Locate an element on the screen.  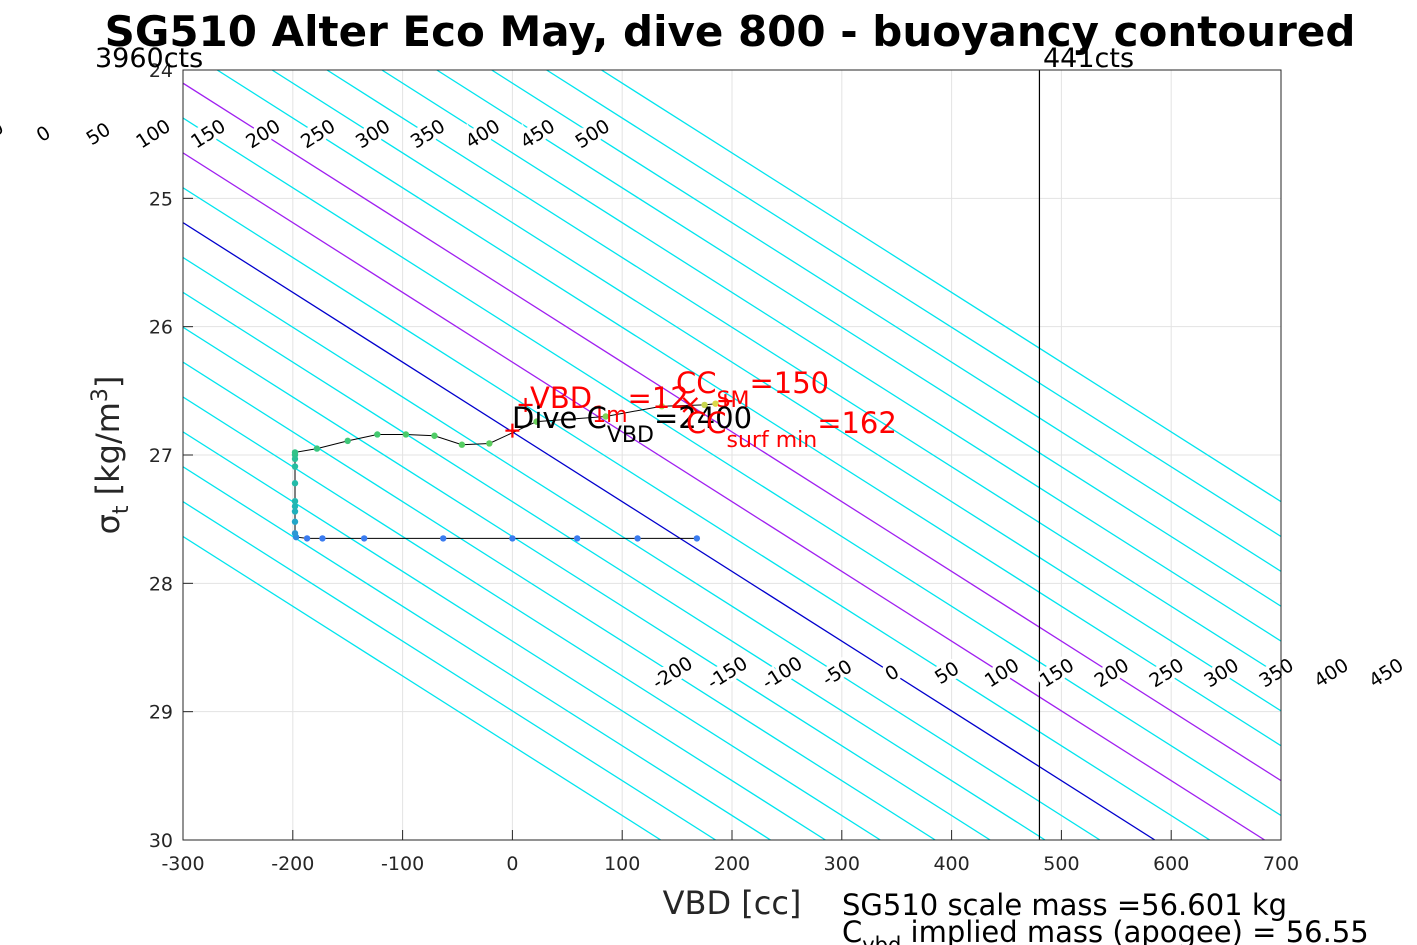
x-tick-label: -100 is located at coordinates (402, 864).